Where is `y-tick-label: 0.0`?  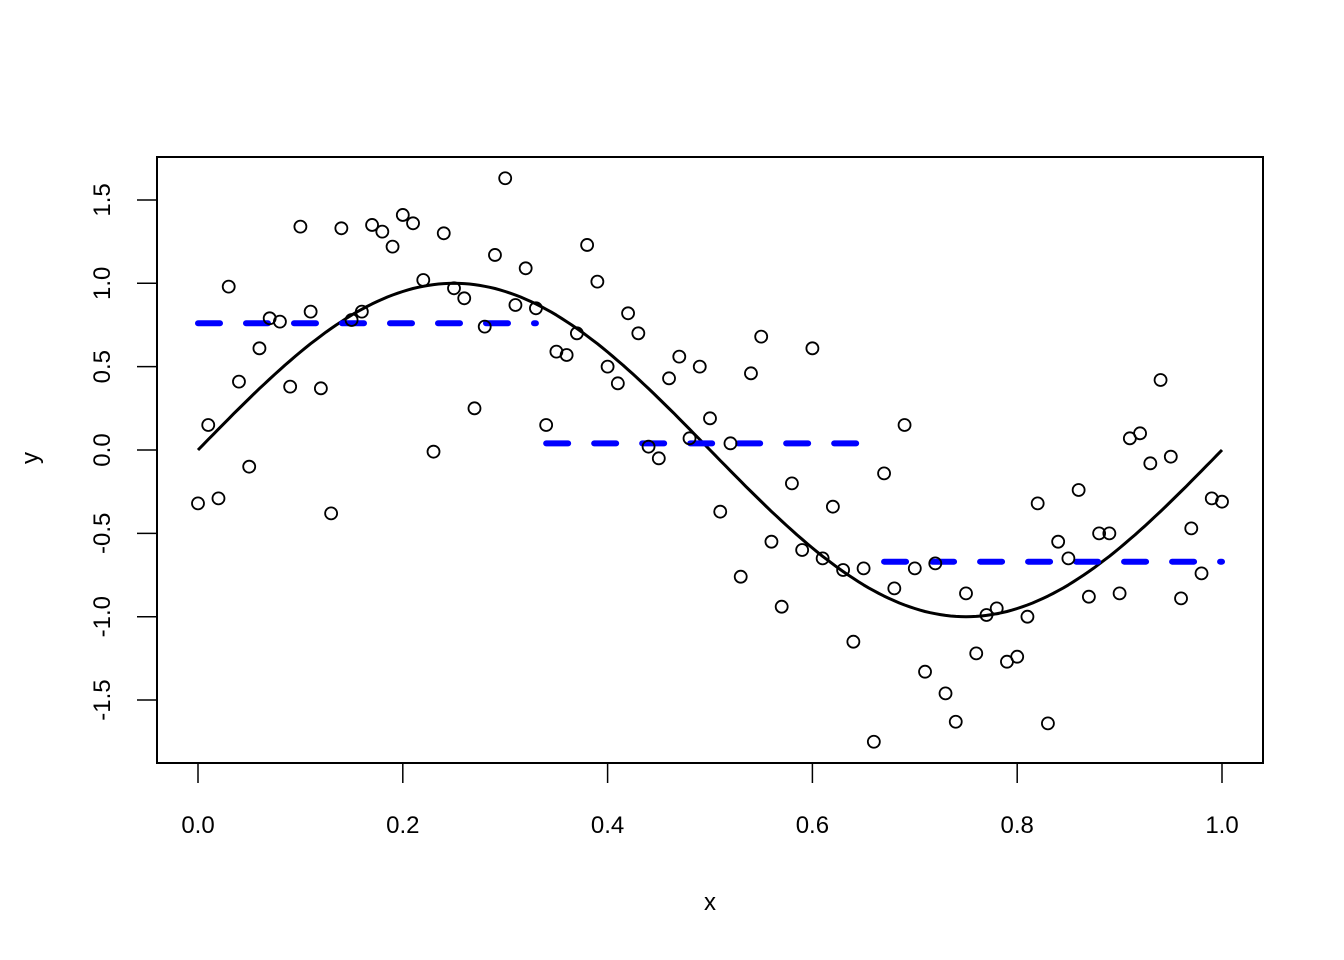
y-tick-label: 0.0 is located at coordinates (102, 449).